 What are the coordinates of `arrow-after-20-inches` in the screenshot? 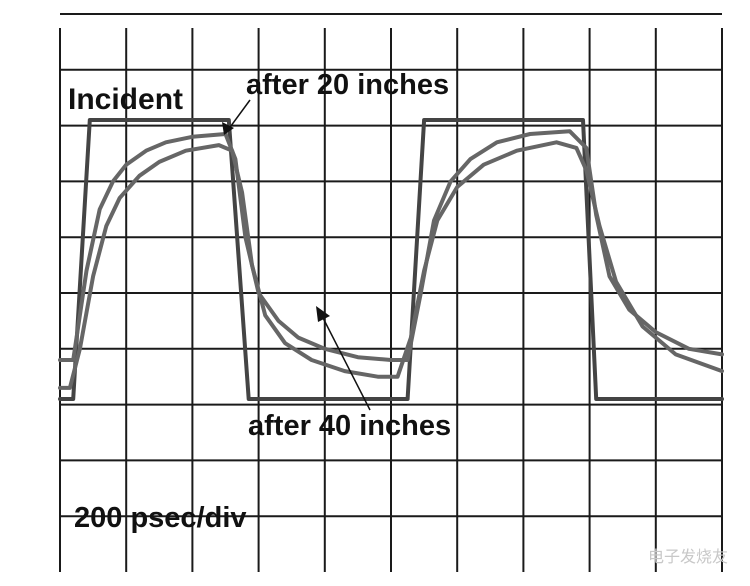 It's located at (236, 117).